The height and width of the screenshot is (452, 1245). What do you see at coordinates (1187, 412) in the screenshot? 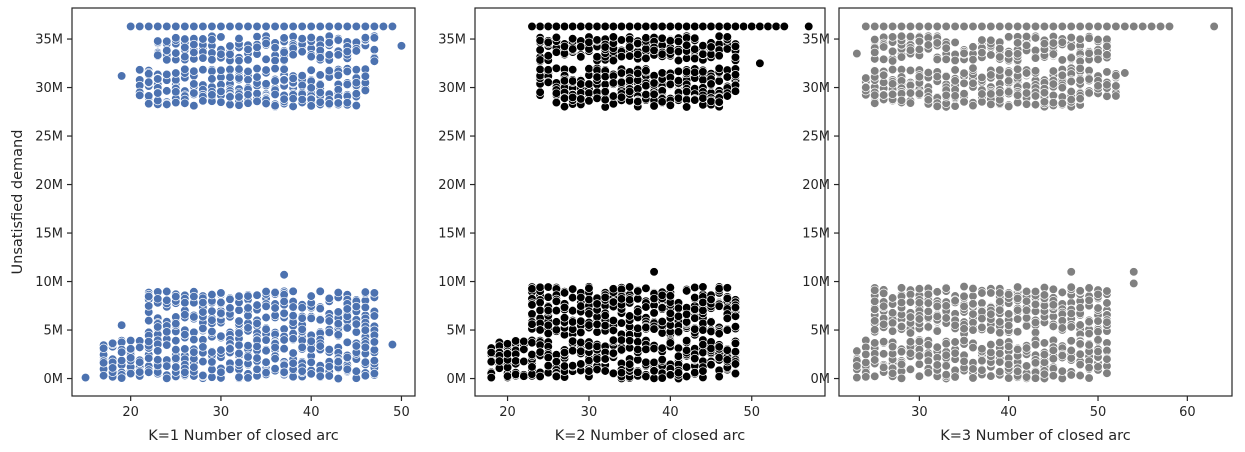
I see `x-tick-label: 60` at bounding box center [1187, 412].